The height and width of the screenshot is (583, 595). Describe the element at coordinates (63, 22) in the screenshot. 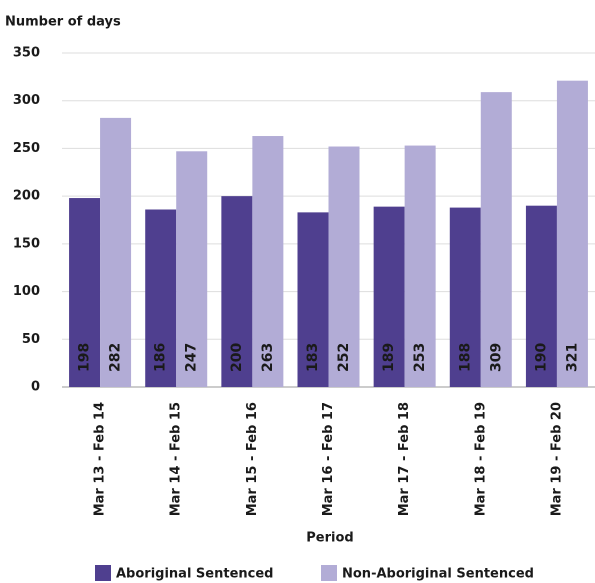

I see `y-axis-label: Number of days` at that location.